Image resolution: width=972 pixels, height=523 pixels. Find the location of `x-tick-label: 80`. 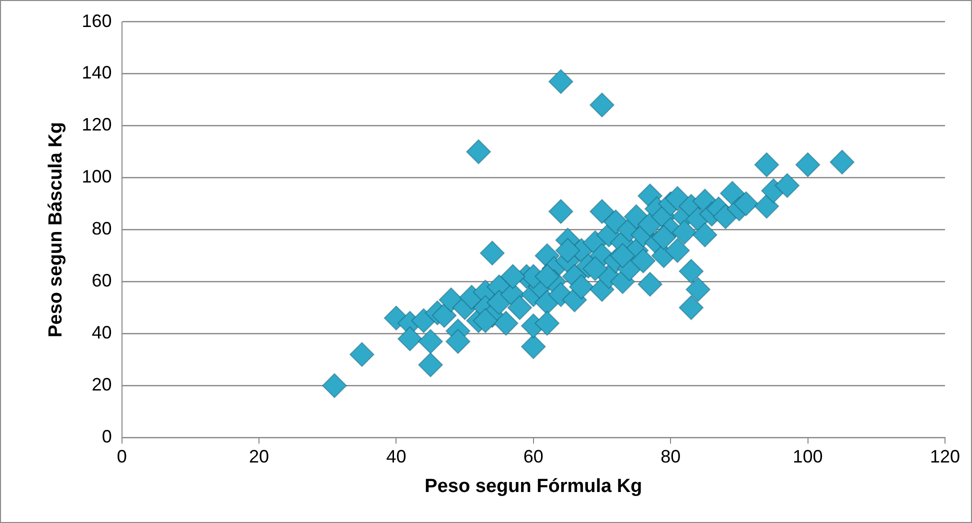

x-tick-label: 80 is located at coordinates (670, 456).